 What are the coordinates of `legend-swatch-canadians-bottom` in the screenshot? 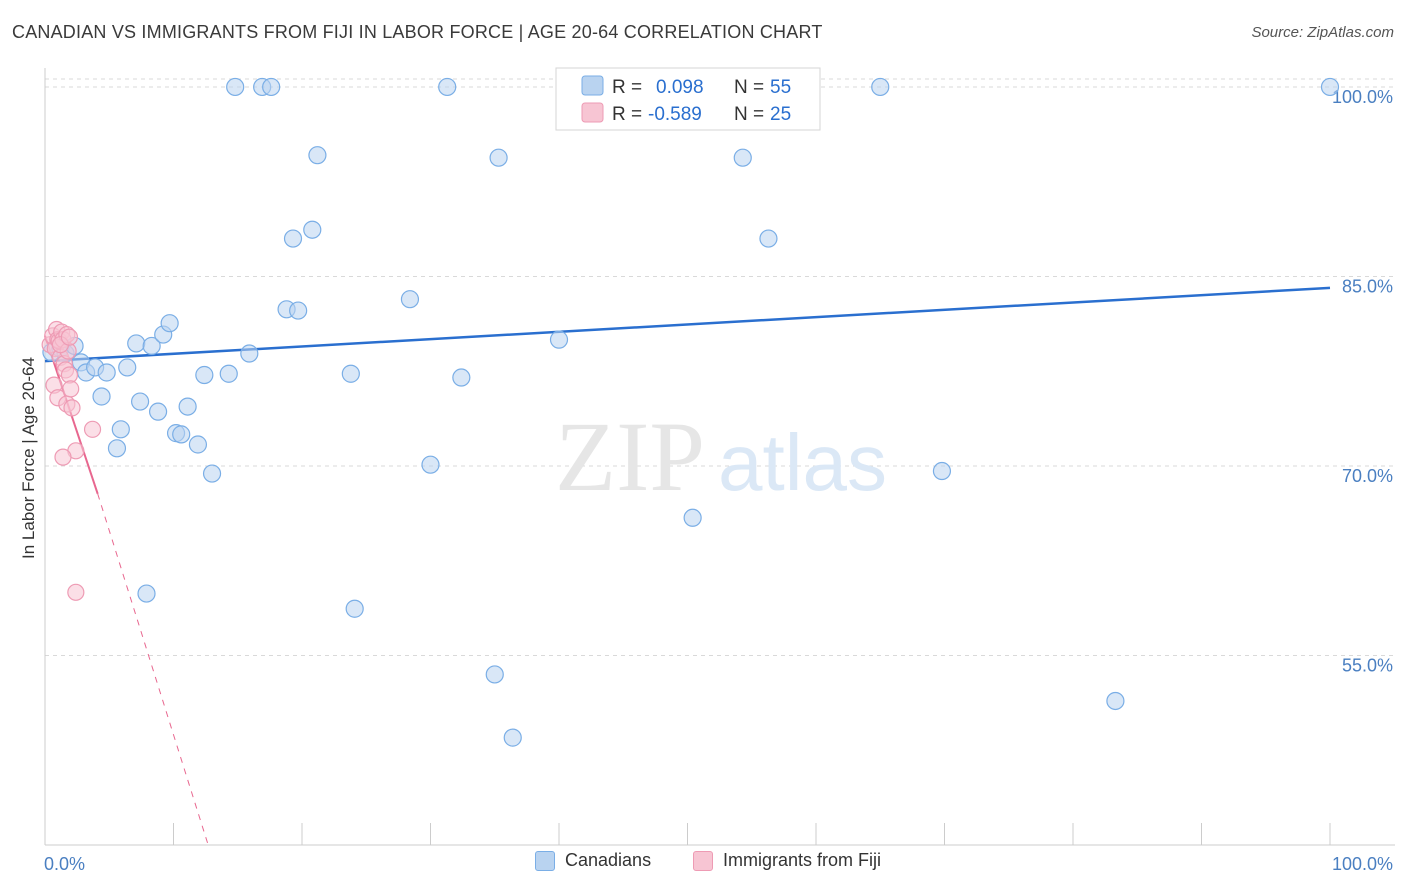 It's located at (545, 860).